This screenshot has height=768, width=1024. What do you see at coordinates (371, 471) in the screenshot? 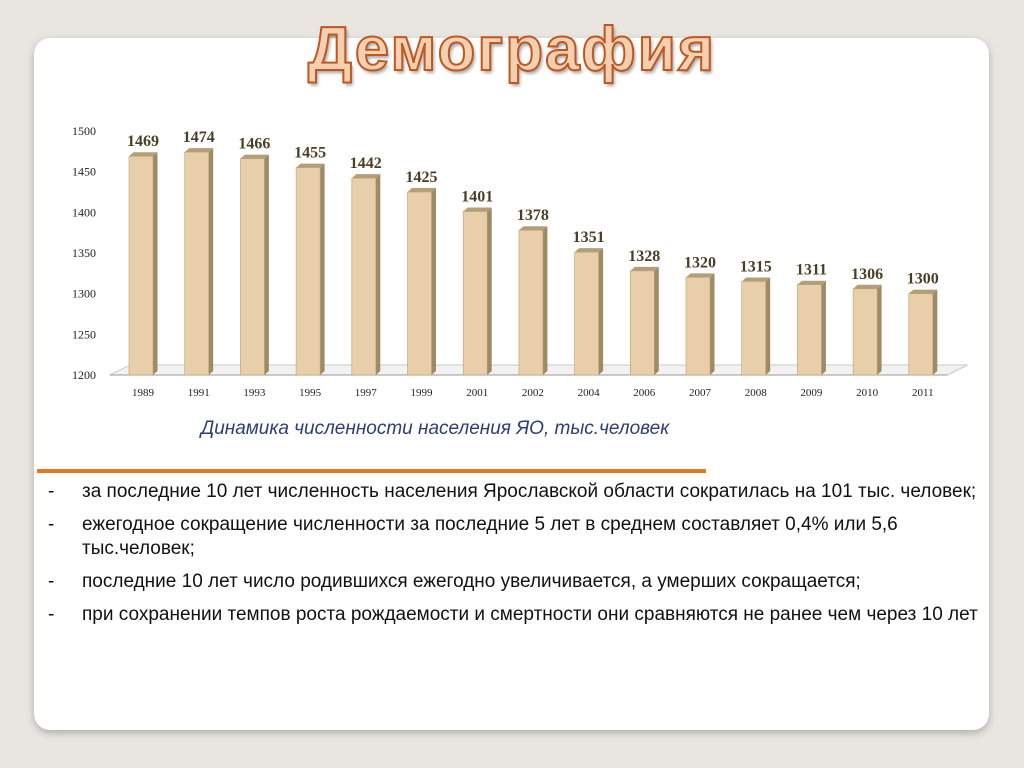
I see `divider-line` at bounding box center [371, 471].